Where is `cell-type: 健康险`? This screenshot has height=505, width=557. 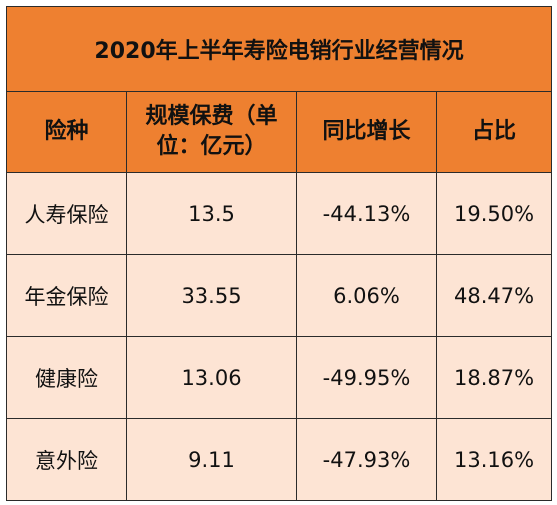
cell-type: 健康险 is located at coordinates (66, 377).